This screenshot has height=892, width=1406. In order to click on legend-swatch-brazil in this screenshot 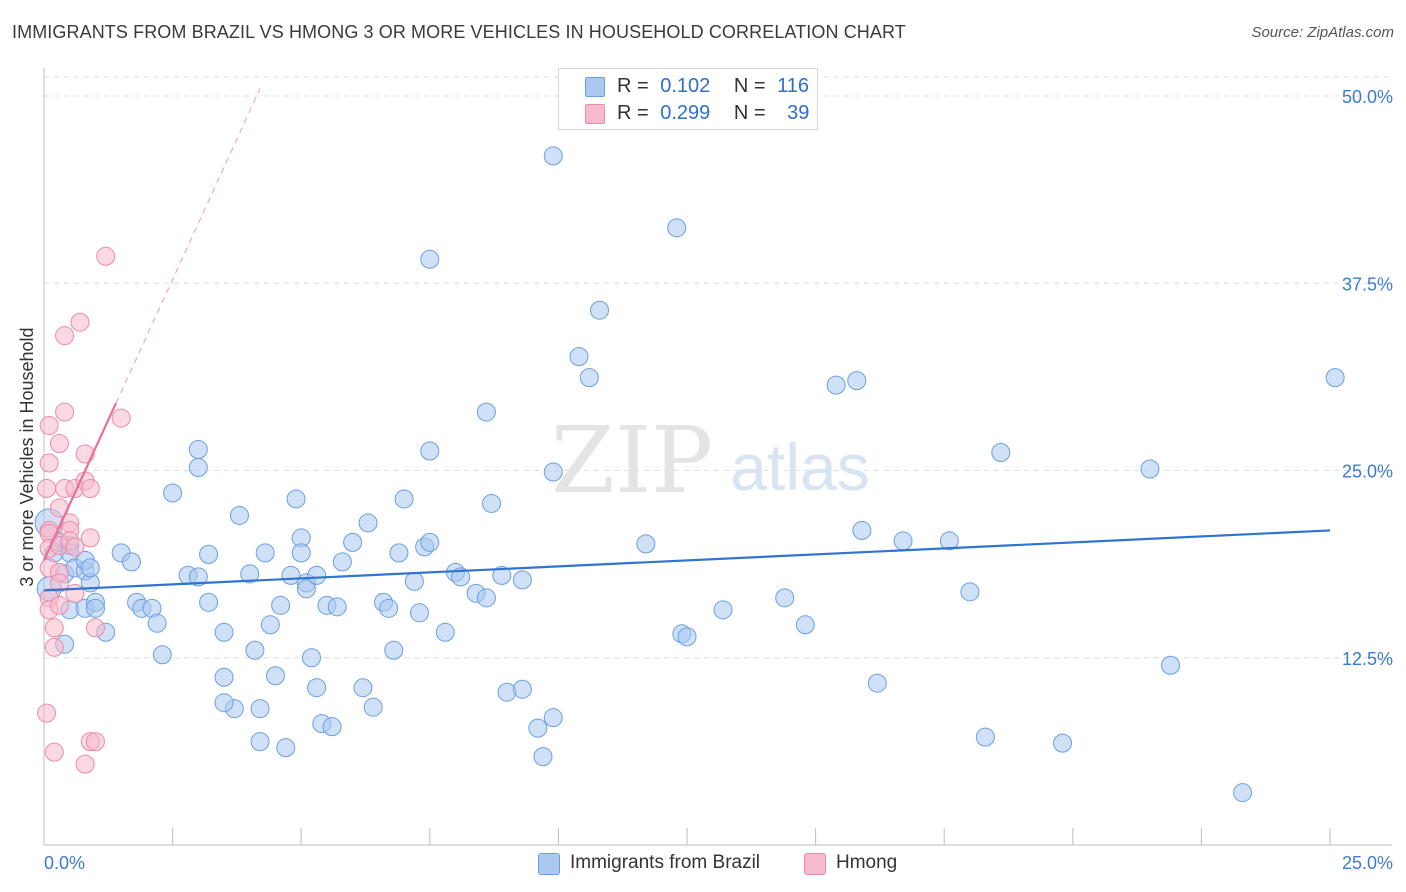, I will do `click(595, 87)`.